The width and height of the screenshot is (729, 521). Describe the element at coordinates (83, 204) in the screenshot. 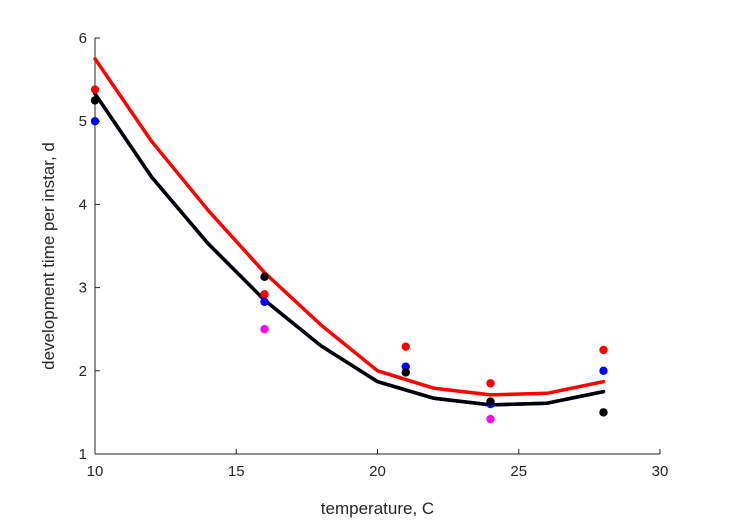

I see `y-tick-label: 4` at that location.